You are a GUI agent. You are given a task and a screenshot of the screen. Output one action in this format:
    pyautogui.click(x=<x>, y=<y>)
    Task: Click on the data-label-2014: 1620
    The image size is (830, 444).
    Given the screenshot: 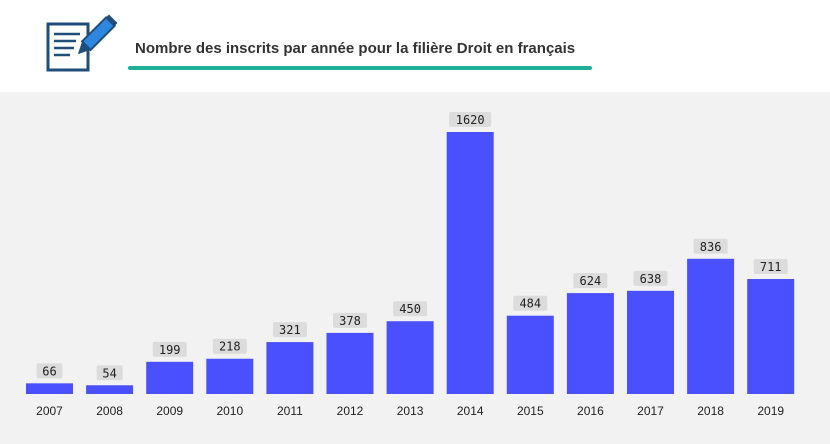 What is the action you would take?
    pyautogui.click(x=470, y=120)
    